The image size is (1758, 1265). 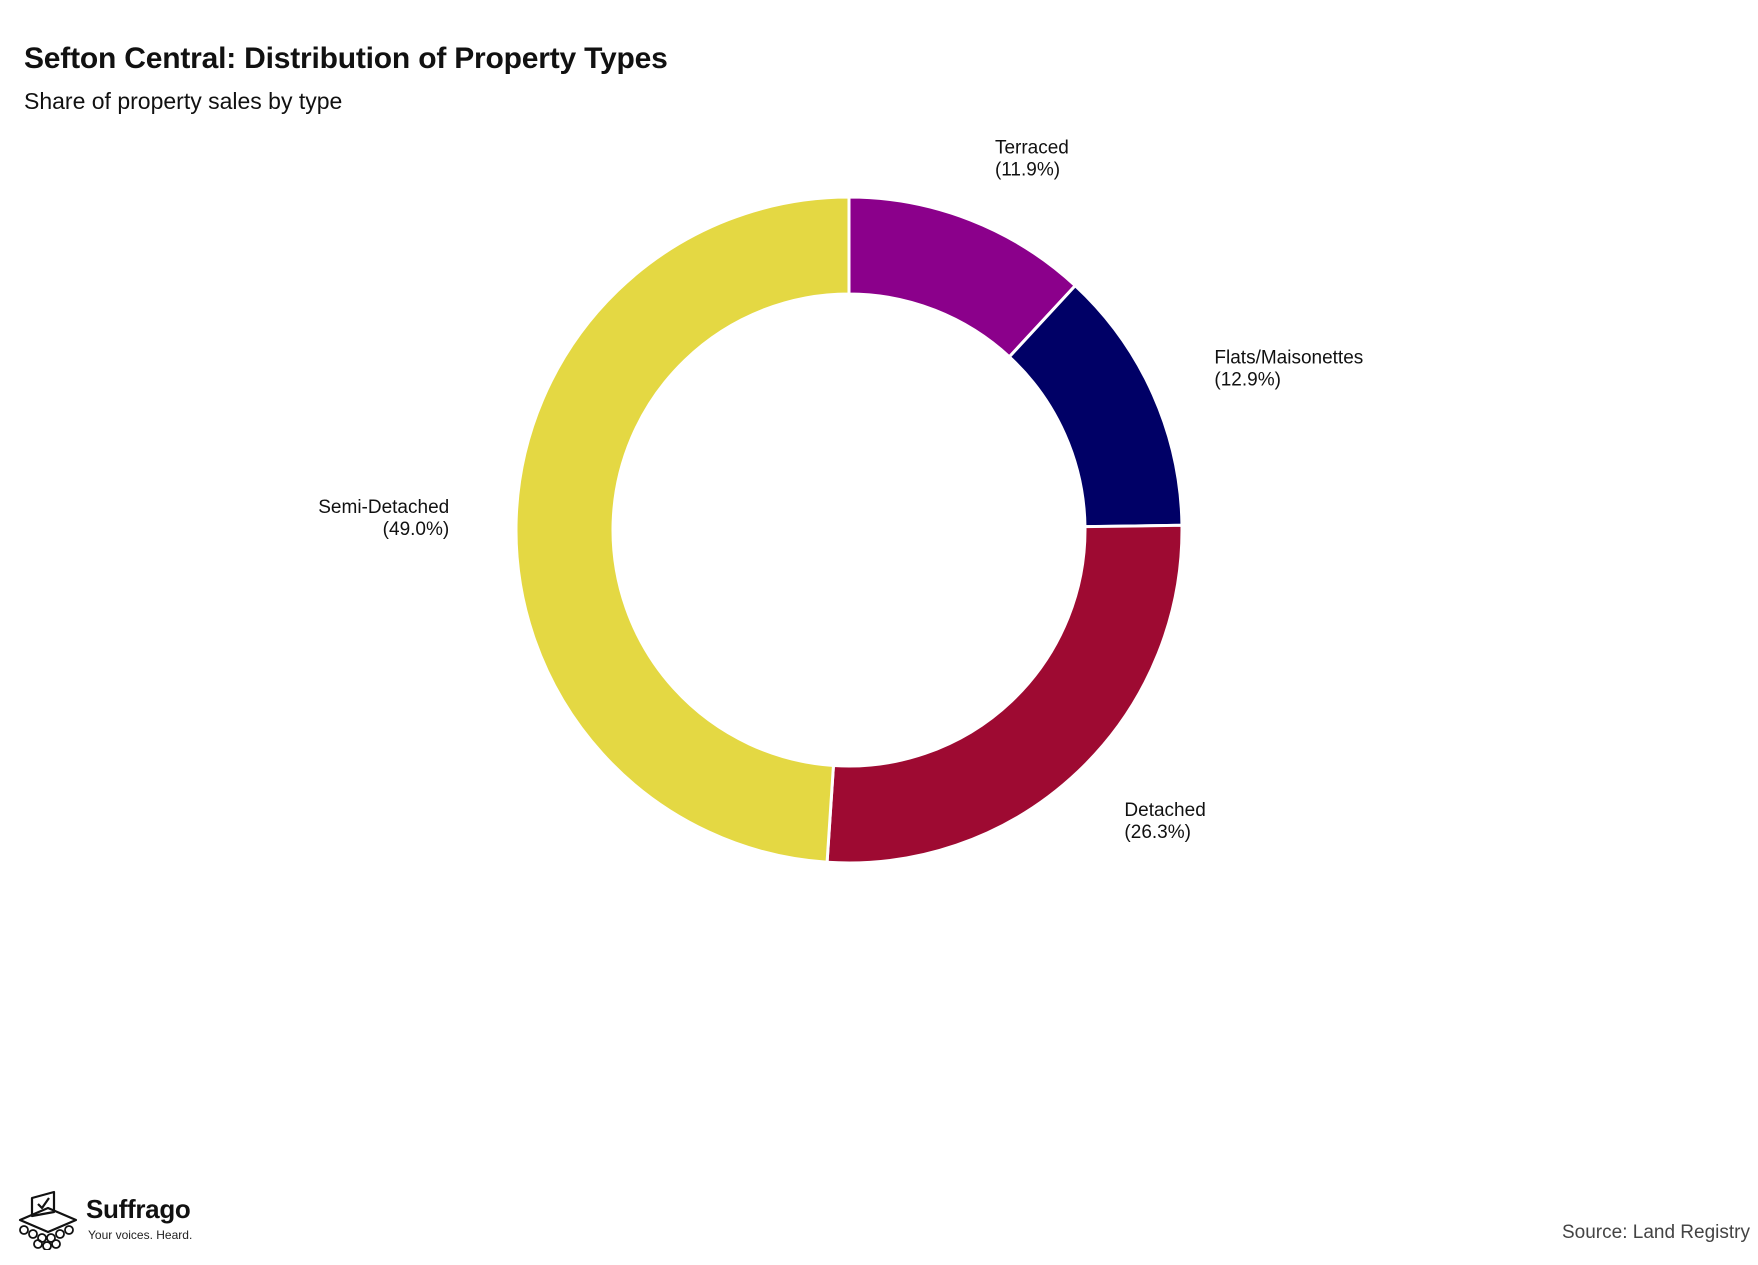 What do you see at coordinates (1164, 821) in the screenshot?
I see `slice-label-detached: Detached (26.3%)` at bounding box center [1164, 821].